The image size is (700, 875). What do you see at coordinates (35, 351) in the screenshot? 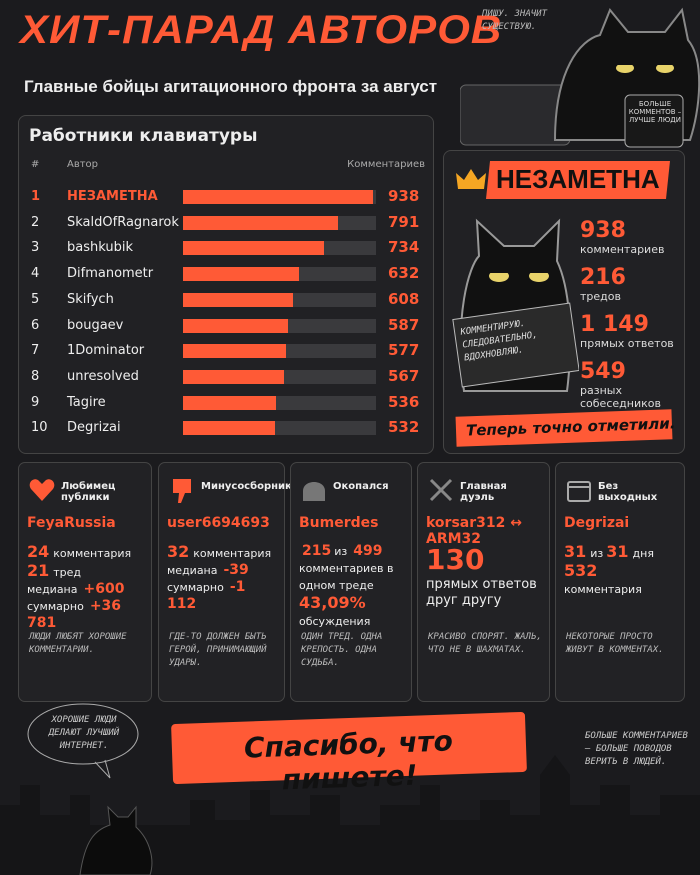
I see `rank: 7` at bounding box center [35, 351].